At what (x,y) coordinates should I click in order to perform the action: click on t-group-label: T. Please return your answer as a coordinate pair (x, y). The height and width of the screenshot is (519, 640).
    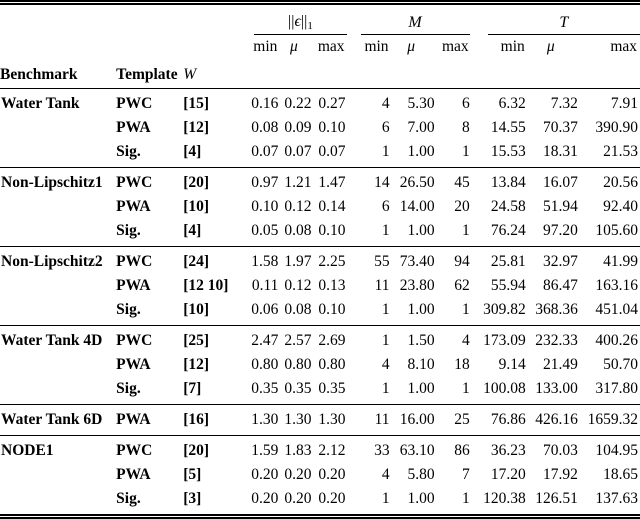
    Looking at the image, I should click on (564, 22).